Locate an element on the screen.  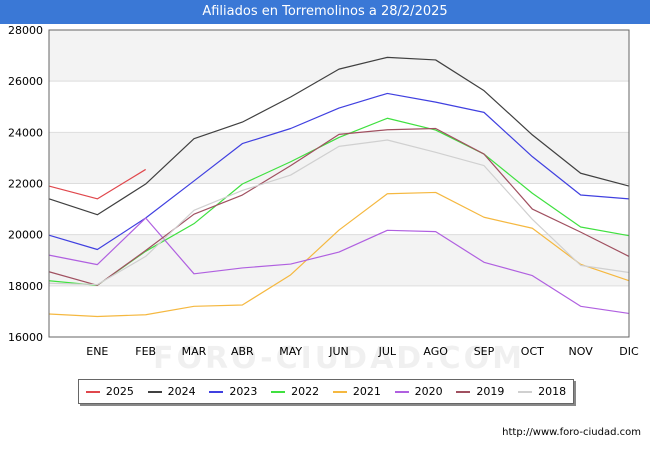
legend-item-2024: 2024 is located at coordinates (171, 391).